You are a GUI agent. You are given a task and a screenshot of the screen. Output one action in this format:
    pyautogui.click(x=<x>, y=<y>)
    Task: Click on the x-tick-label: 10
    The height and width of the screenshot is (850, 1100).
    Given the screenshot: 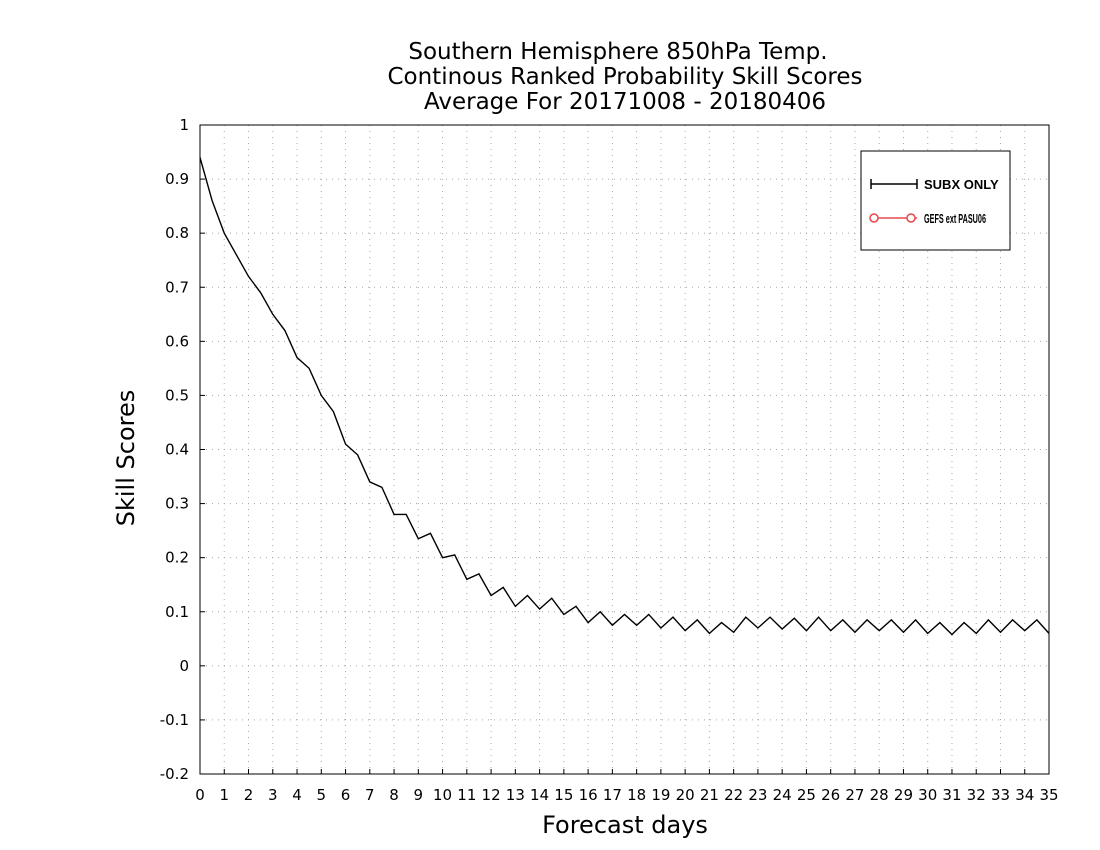 What is the action you would take?
    pyautogui.click(x=442, y=795)
    